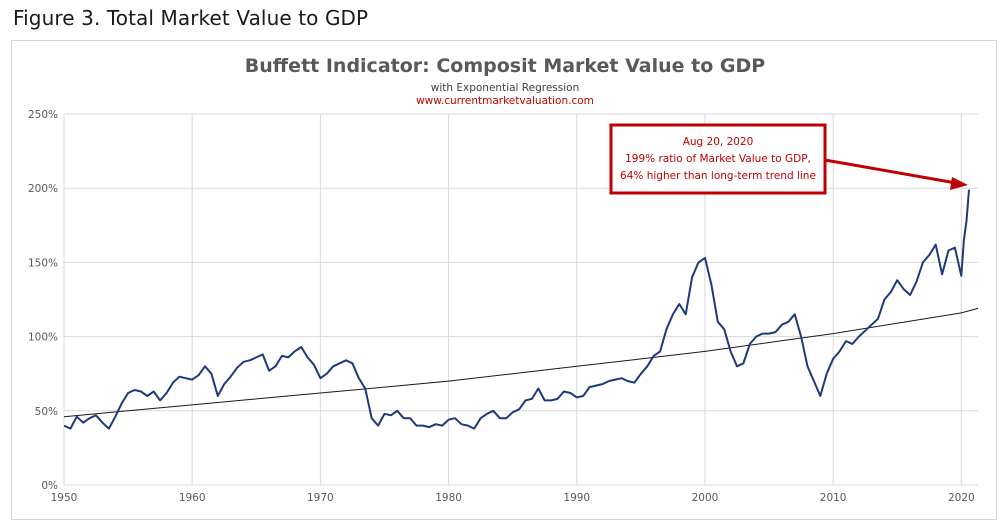  I want to click on x-tick-label: 1960, so click(192, 498).